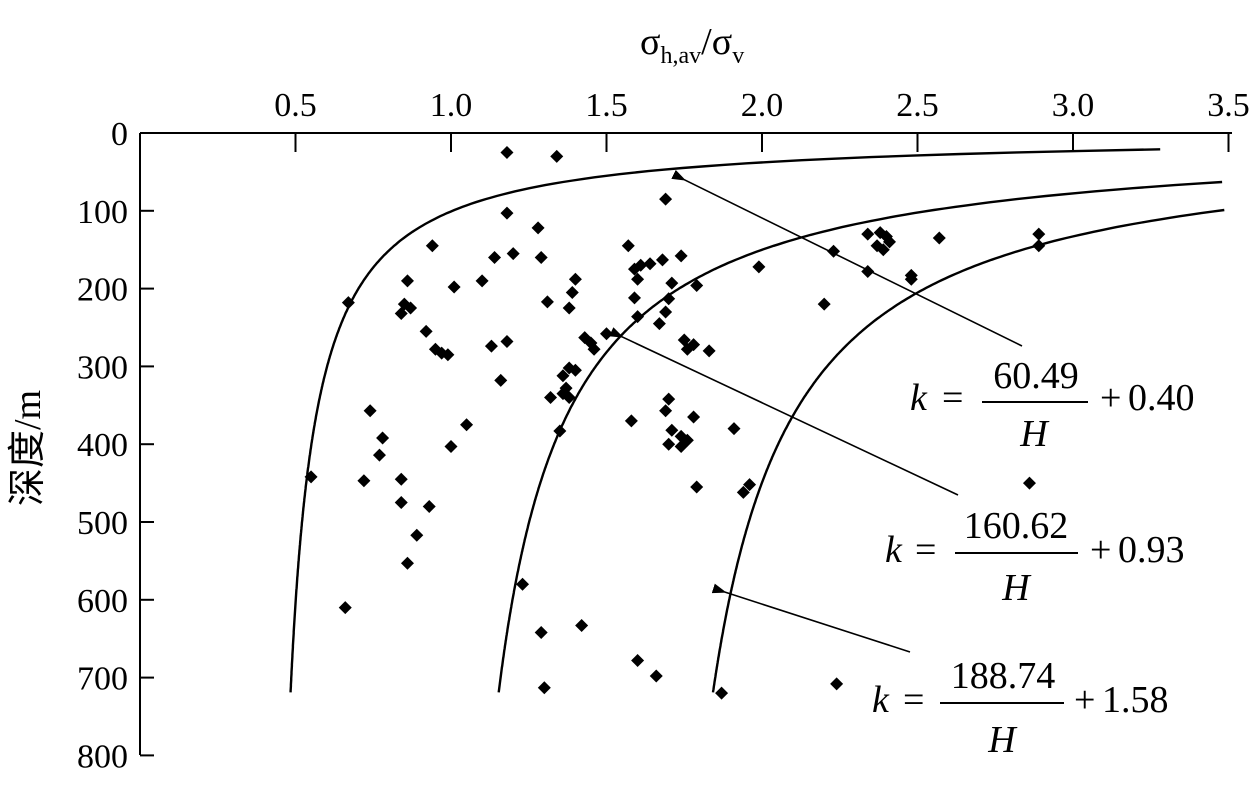 The image size is (1260, 788). What do you see at coordinates (451, 105) in the screenshot?
I see `x-tick-label: 1.0` at bounding box center [451, 105].